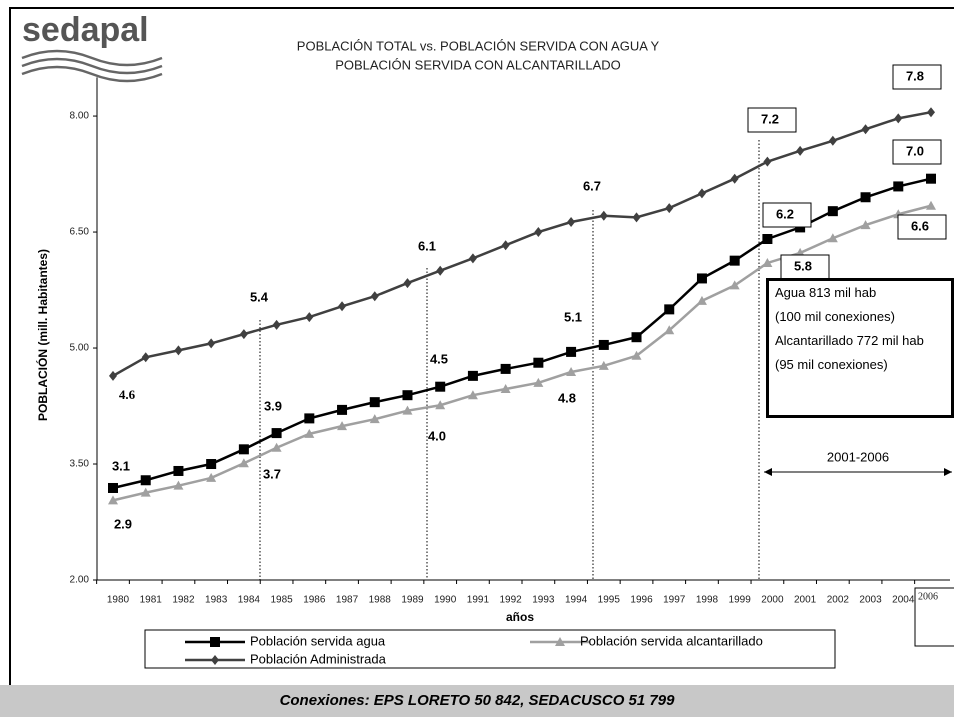 The width and height of the screenshot is (954, 717). What do you see at coordinates (347, 600) in the screenshot?
I see `x-tick-label: 1987` at bounding box center [347, 600].